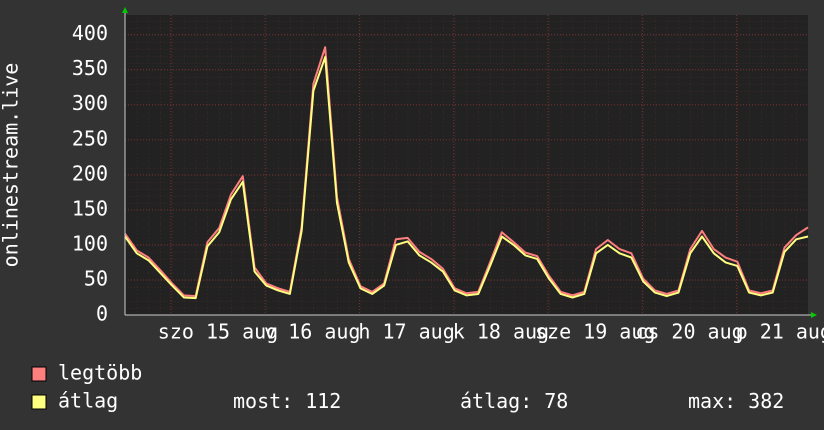  Describe the element at coordinates (407, 387) in the screenshot. I see `legend: legtöbb átlag most: 112 átlag: 78 max: 382` at that location.